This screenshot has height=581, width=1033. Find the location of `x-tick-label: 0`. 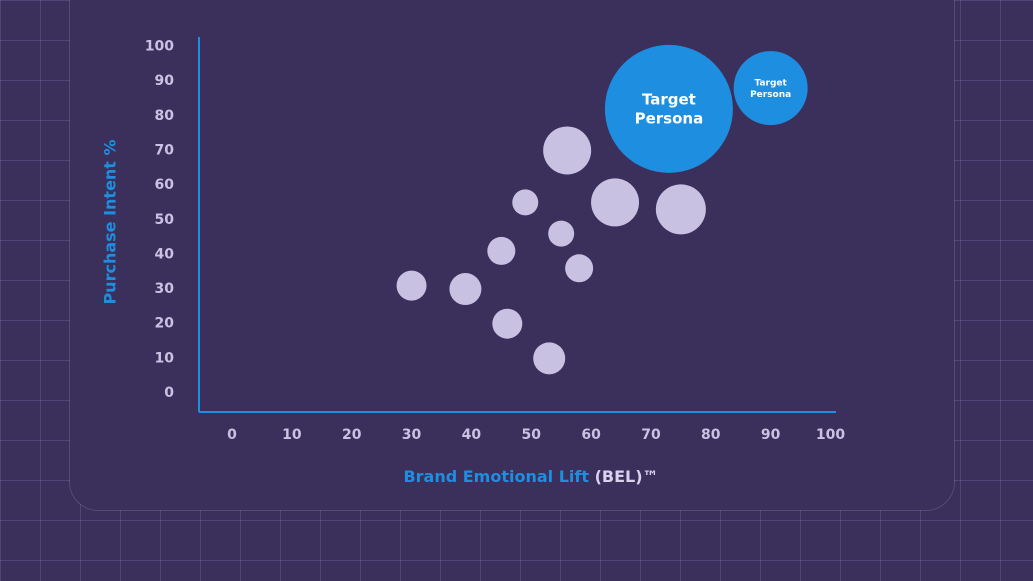

x-tick-label: 0 is located at coordinates (232, 435).